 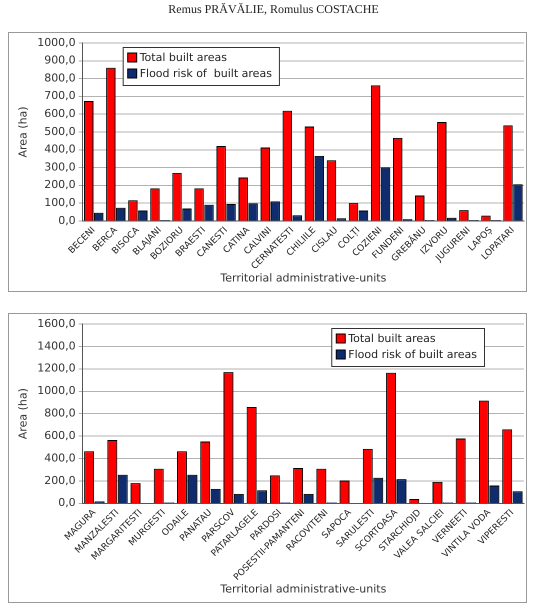 I want to click on y-tick-label: 300,0, so click(x=60, y=167).